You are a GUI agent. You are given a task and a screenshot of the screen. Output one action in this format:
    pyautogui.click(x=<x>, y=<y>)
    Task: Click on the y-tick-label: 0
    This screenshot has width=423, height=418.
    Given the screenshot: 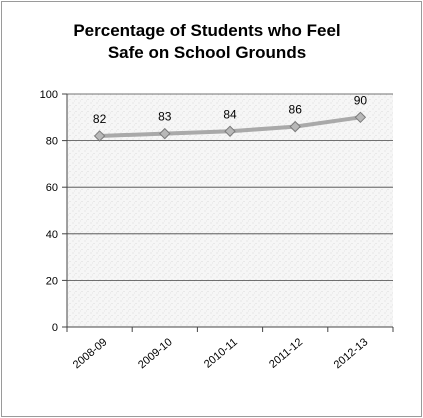 What is the action you would take?
    pyautogui.click(x=55, y=328)
    